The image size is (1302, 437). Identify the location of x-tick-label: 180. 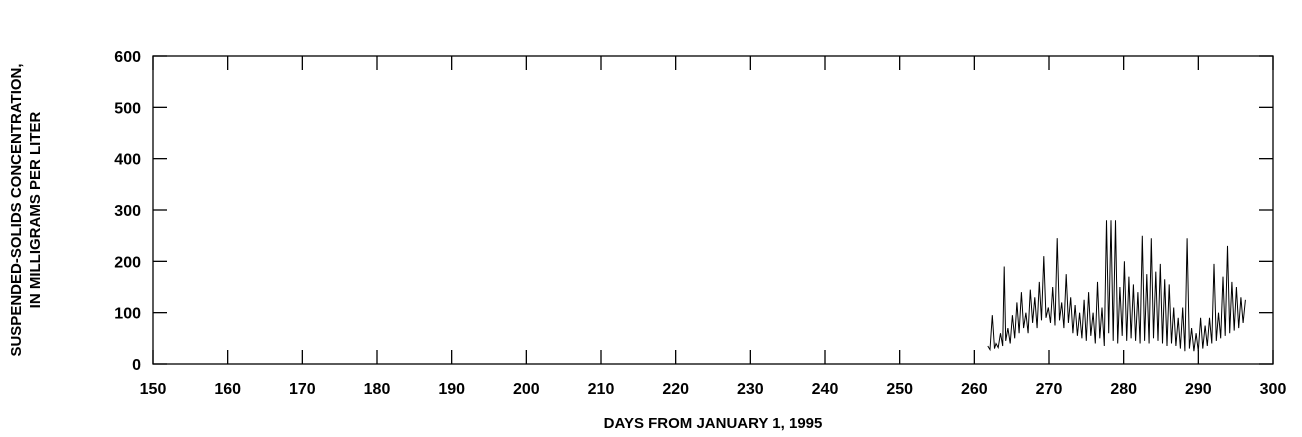
(377, 389).